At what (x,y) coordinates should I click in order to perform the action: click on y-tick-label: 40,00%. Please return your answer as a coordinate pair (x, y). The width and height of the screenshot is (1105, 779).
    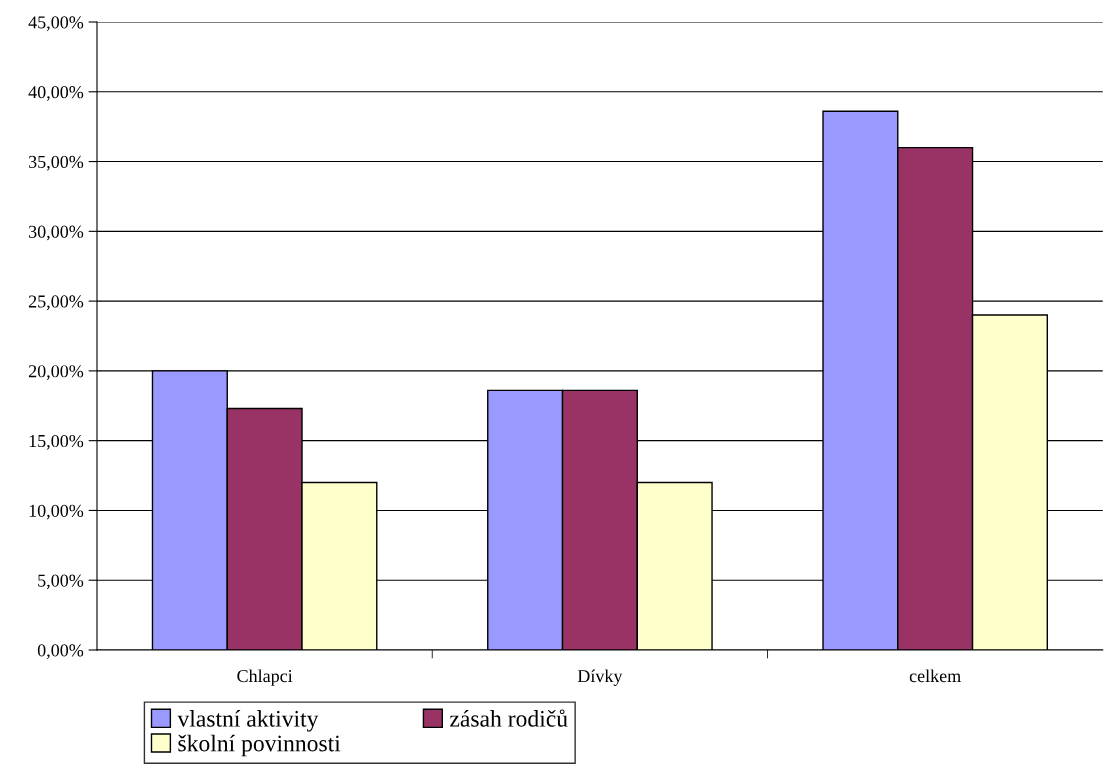
    Looking at the image, I should click on (56, 93).